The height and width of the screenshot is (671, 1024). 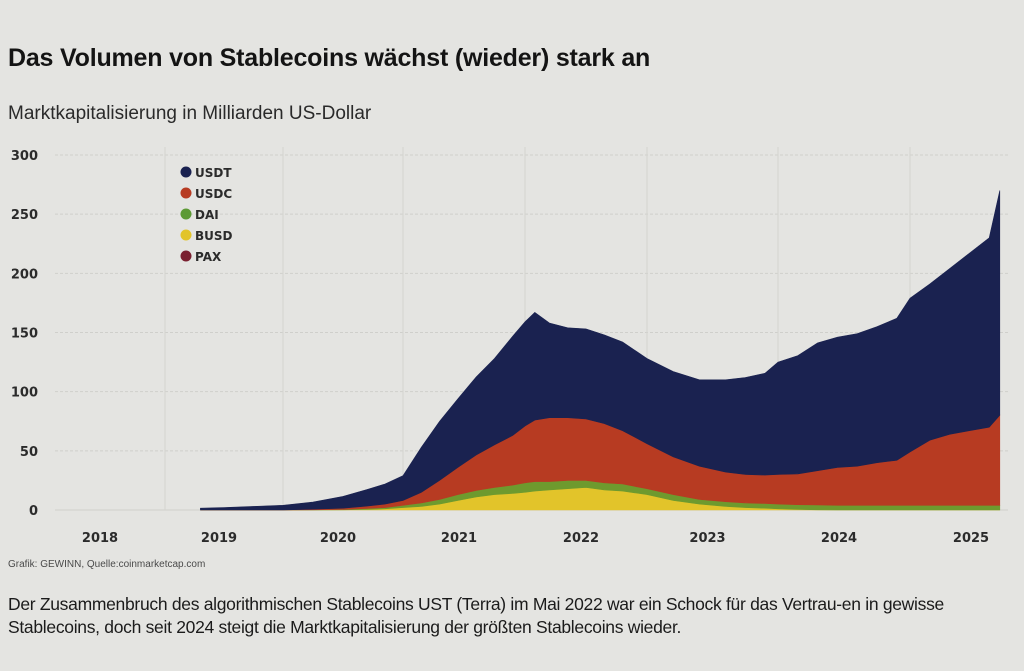 I want to click on y-tick-label: 50, so click(x=29, y=452).